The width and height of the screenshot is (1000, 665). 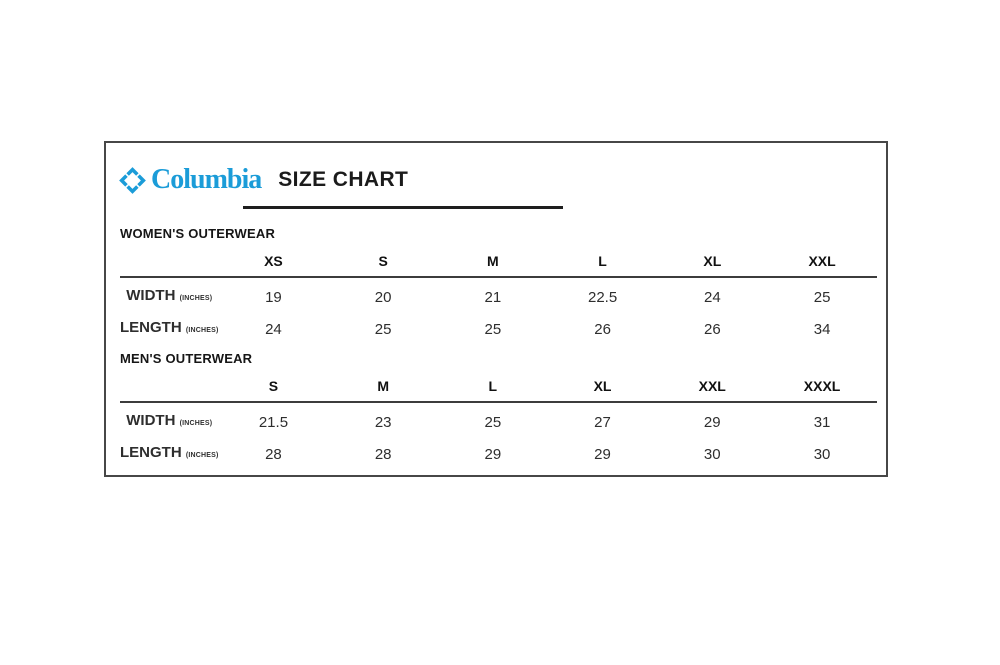 I want to click on mens-length-row: LENGTH (INCHES) 28 28 29 29 30 30, so click(x=498, y=451).